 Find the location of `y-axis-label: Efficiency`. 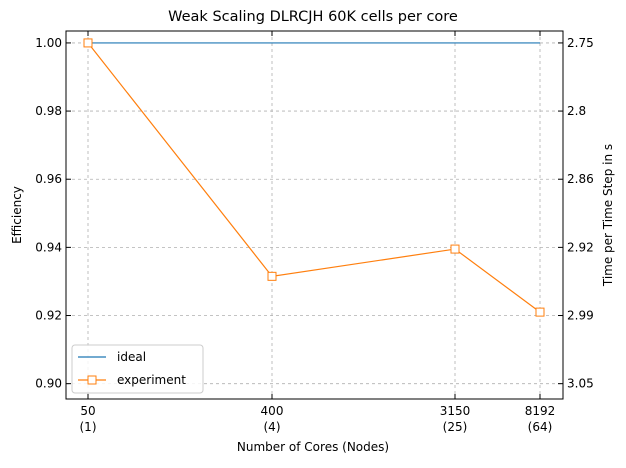

y-axis-label: Efficiency is located at coordinates (17, 215).